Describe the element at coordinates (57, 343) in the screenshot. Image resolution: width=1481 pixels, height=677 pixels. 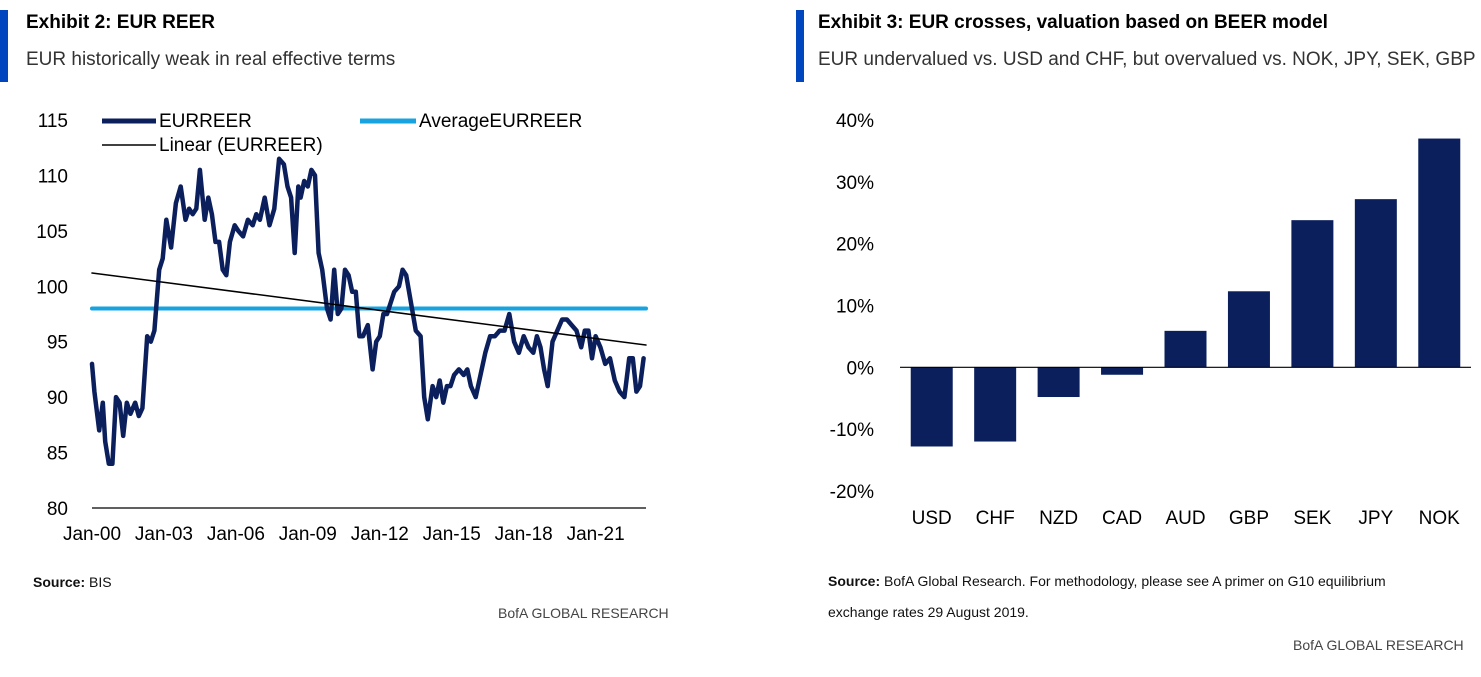
I see `y-tick-label: 95` at that location.